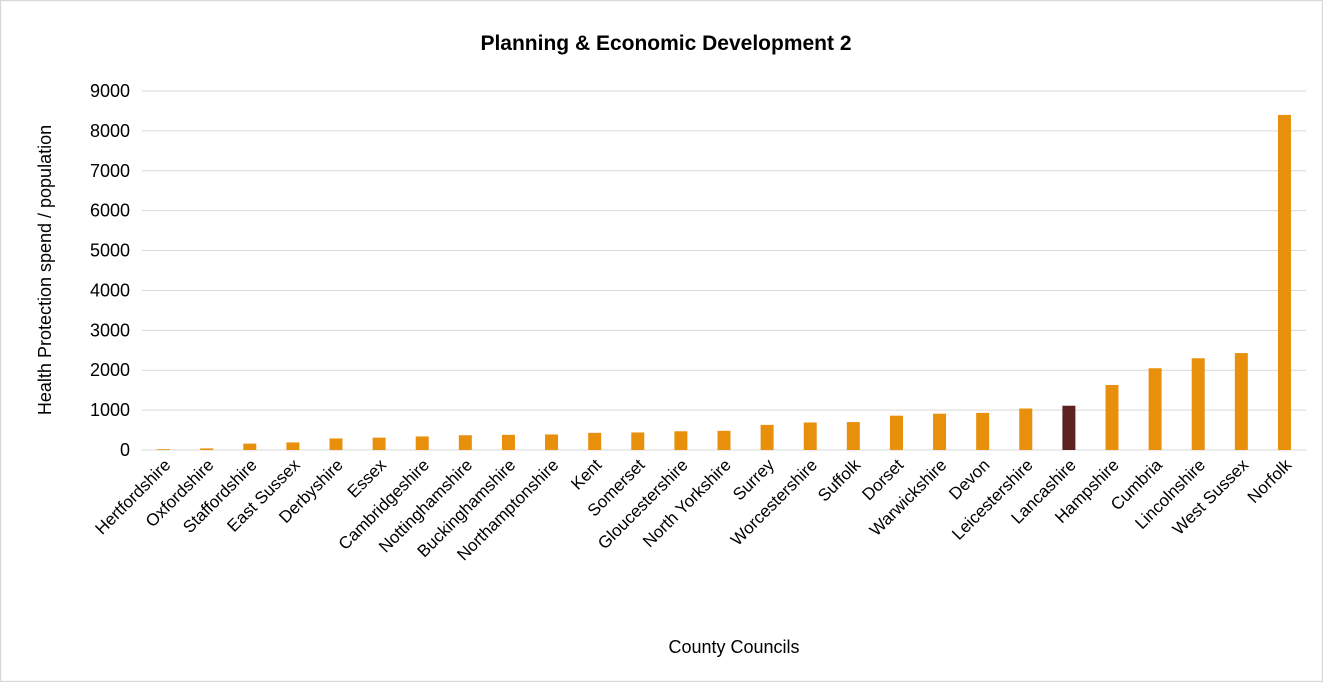 The width and height of the screenshot is (1323, 682). I want to click on bar-surrey, so click(767, 437).